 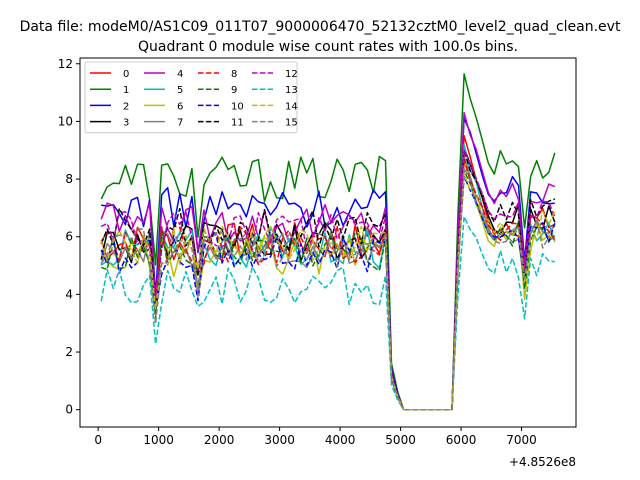 I want to click on legend-label-6: 6, so click(x=180, y=106).